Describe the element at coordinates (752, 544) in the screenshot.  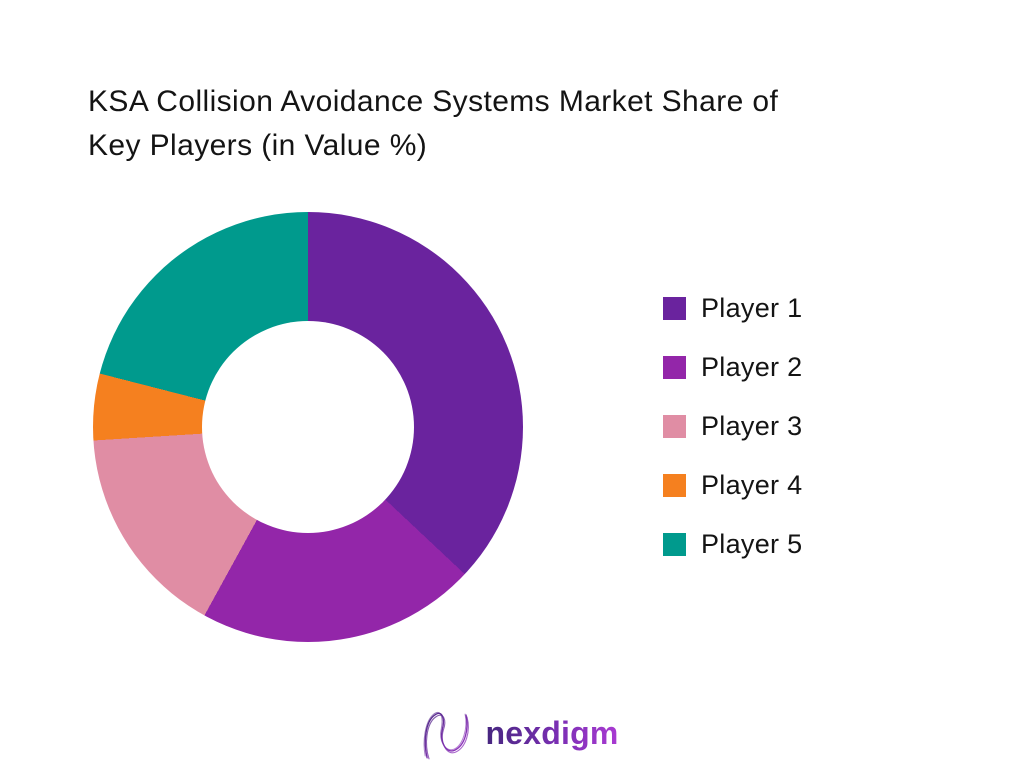
I see `legend-label: Player 5` at that location.